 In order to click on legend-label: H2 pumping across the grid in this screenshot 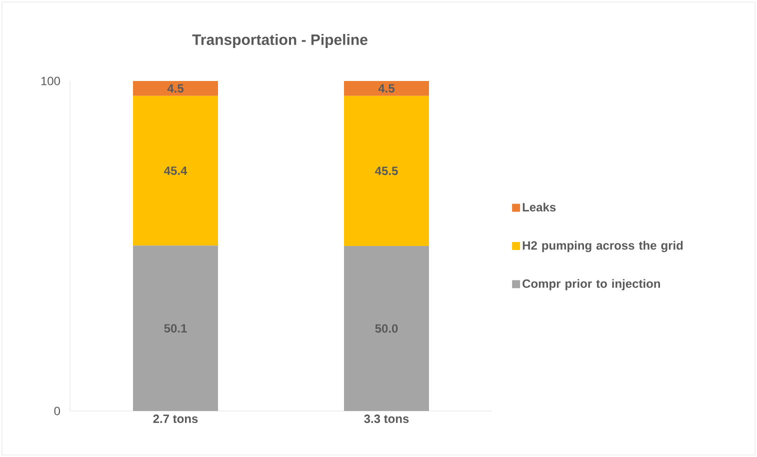, I will do `click(602, 246)`.